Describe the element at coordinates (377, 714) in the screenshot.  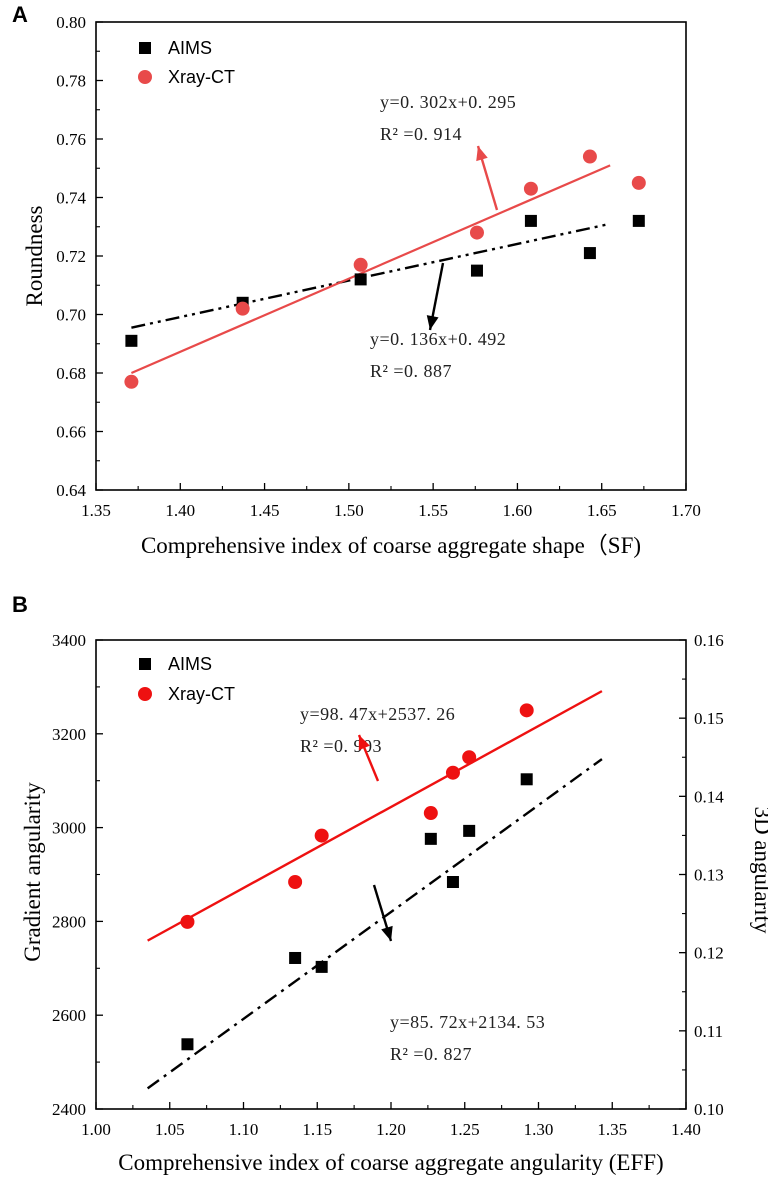
I see `fit-equation: y=98. 47x+2537. 26` at that location.